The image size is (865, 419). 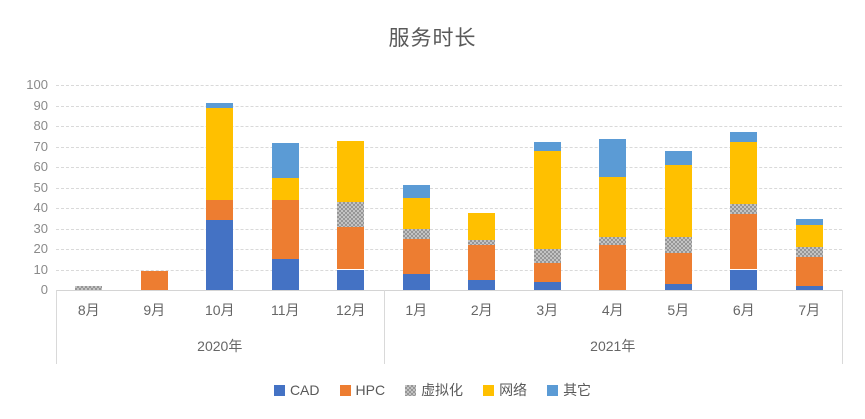 What do you see at coordinates (40, 207) in the screenshot?
I see `y-axis-tick-label: 40` at bounding box center [40, 207].